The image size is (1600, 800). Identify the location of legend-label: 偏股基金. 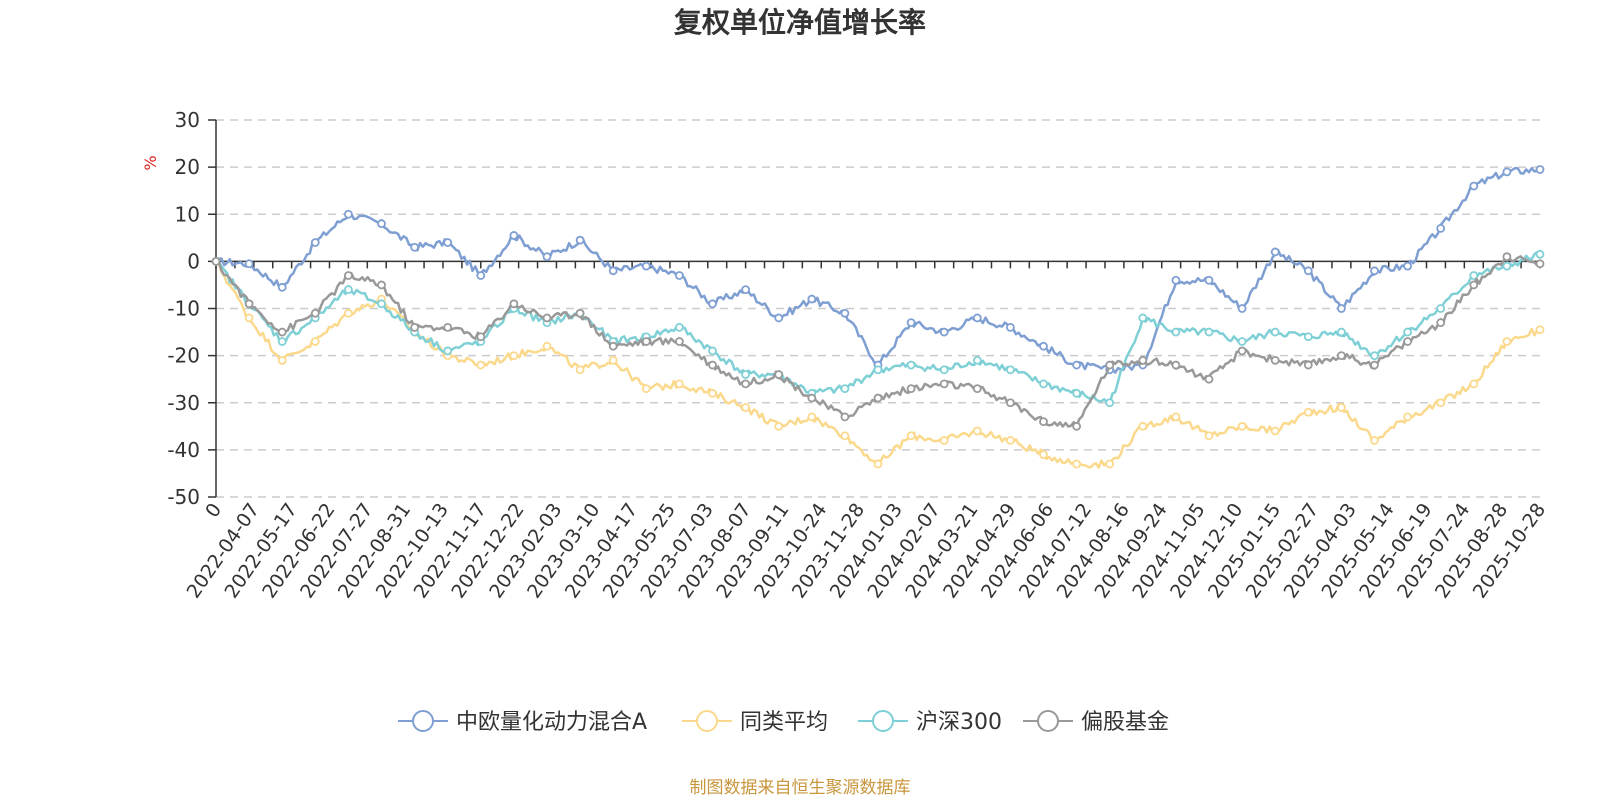
(1125, 722).